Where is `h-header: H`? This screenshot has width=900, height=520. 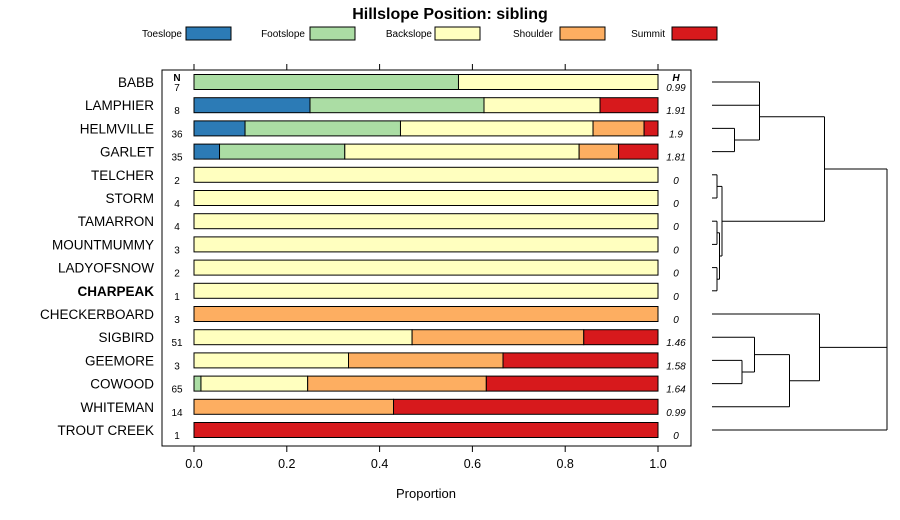 h-header: H is located at coordinates (676, 78).